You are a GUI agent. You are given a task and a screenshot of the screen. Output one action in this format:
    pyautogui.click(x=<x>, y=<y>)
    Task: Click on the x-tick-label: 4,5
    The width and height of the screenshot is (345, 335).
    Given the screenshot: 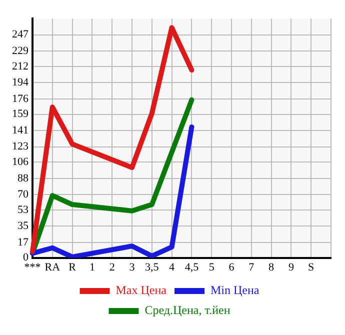 What is the action you would take?
    pyautogui.click(x=192, y=267)
    